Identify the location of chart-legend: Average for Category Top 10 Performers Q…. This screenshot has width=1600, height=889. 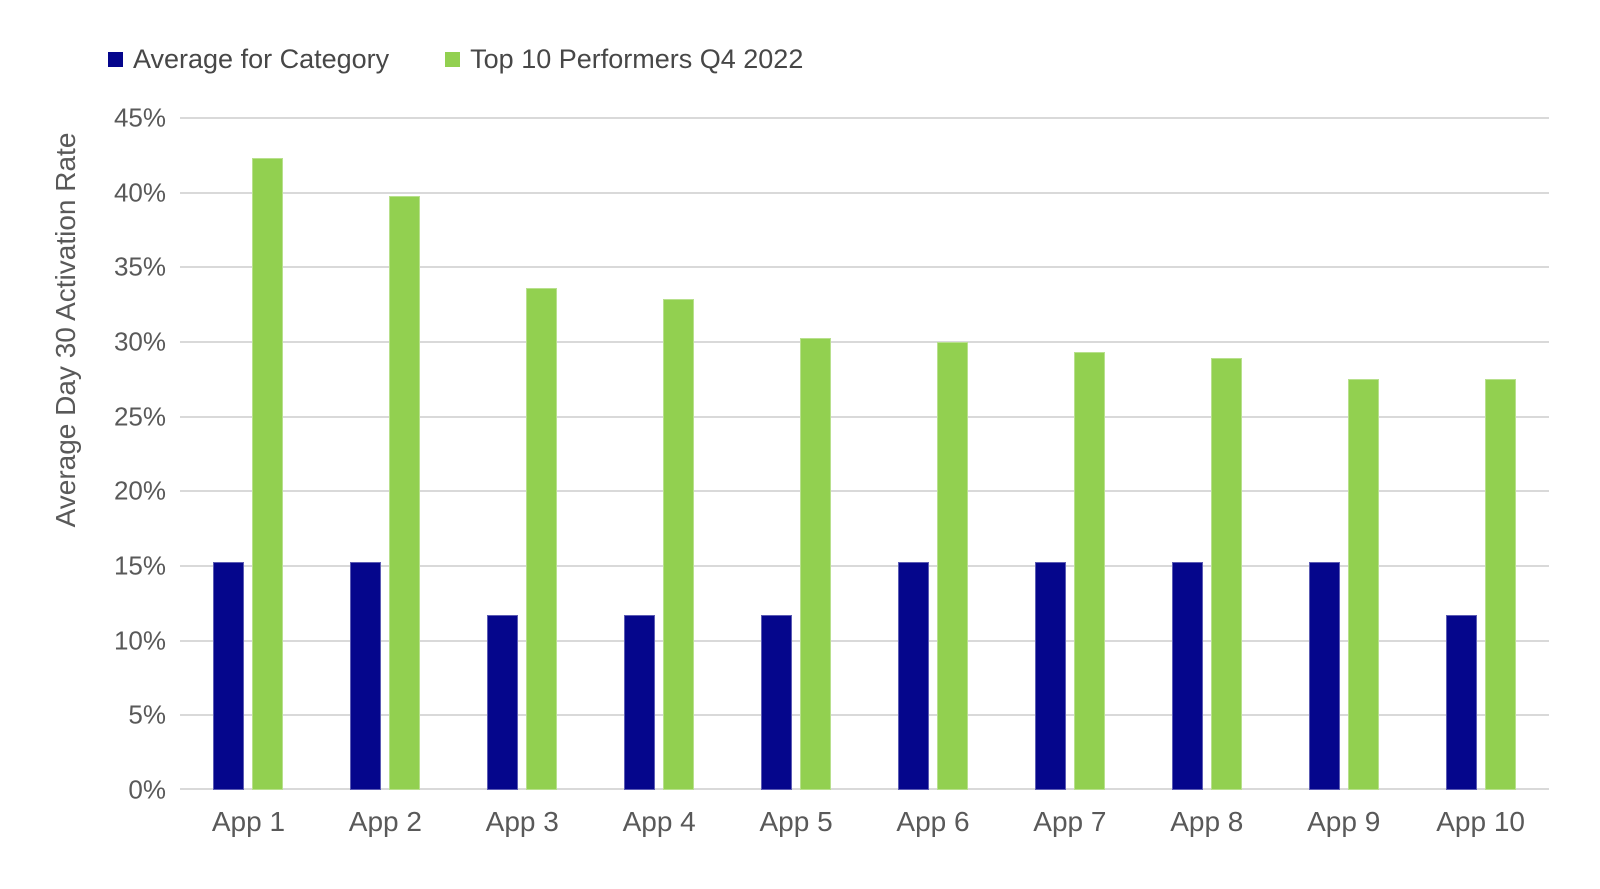
(455, 59).